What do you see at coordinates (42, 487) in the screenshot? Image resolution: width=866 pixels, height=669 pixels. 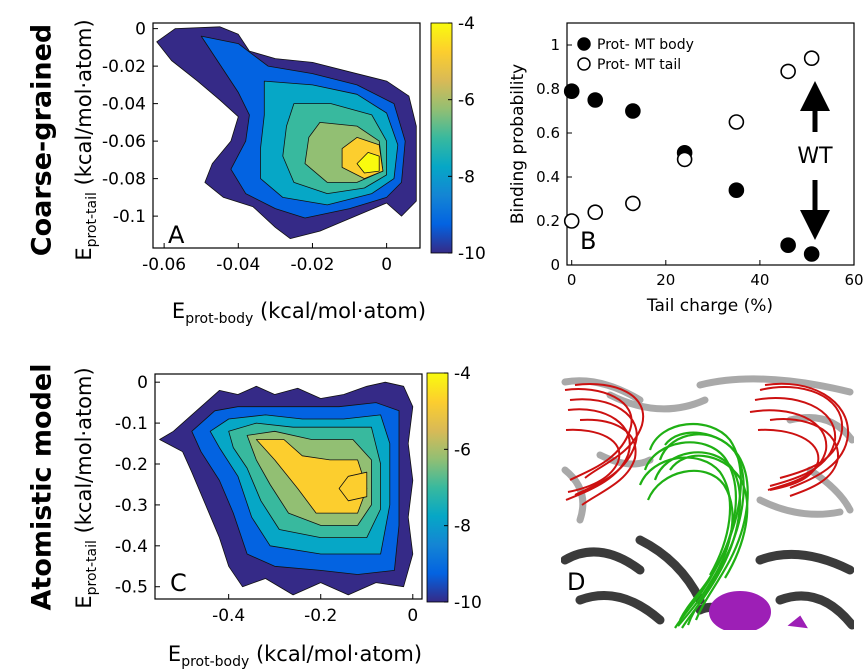 I see `row-title-bottom: Atomistic model` at bounding box center [42, 487].